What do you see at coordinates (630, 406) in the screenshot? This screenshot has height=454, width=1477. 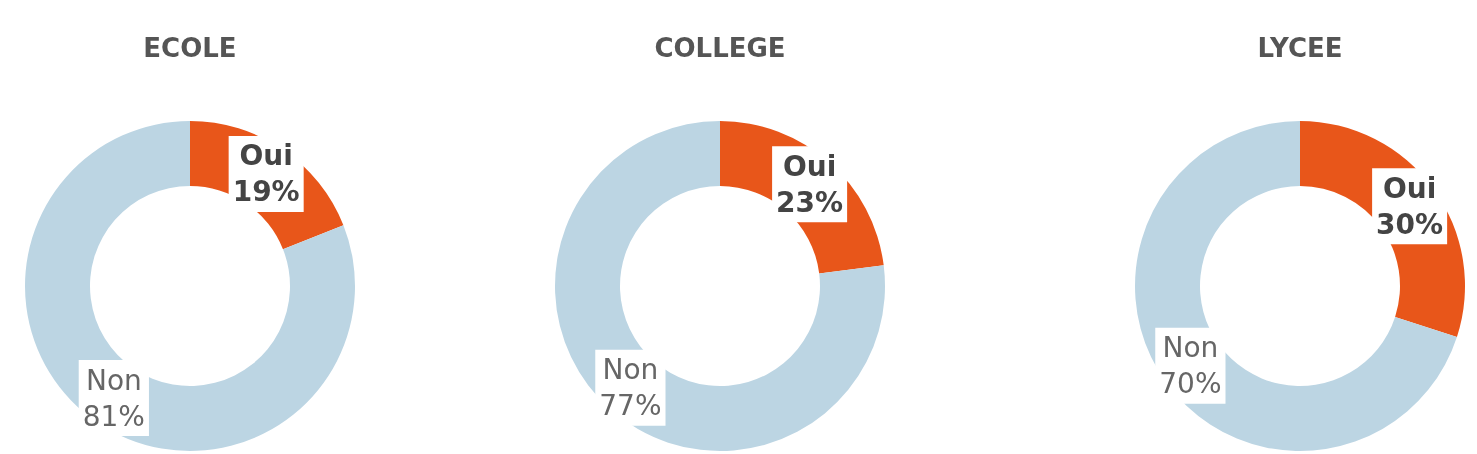 I see `data-label: 77%` at bounding box center [630, 406].